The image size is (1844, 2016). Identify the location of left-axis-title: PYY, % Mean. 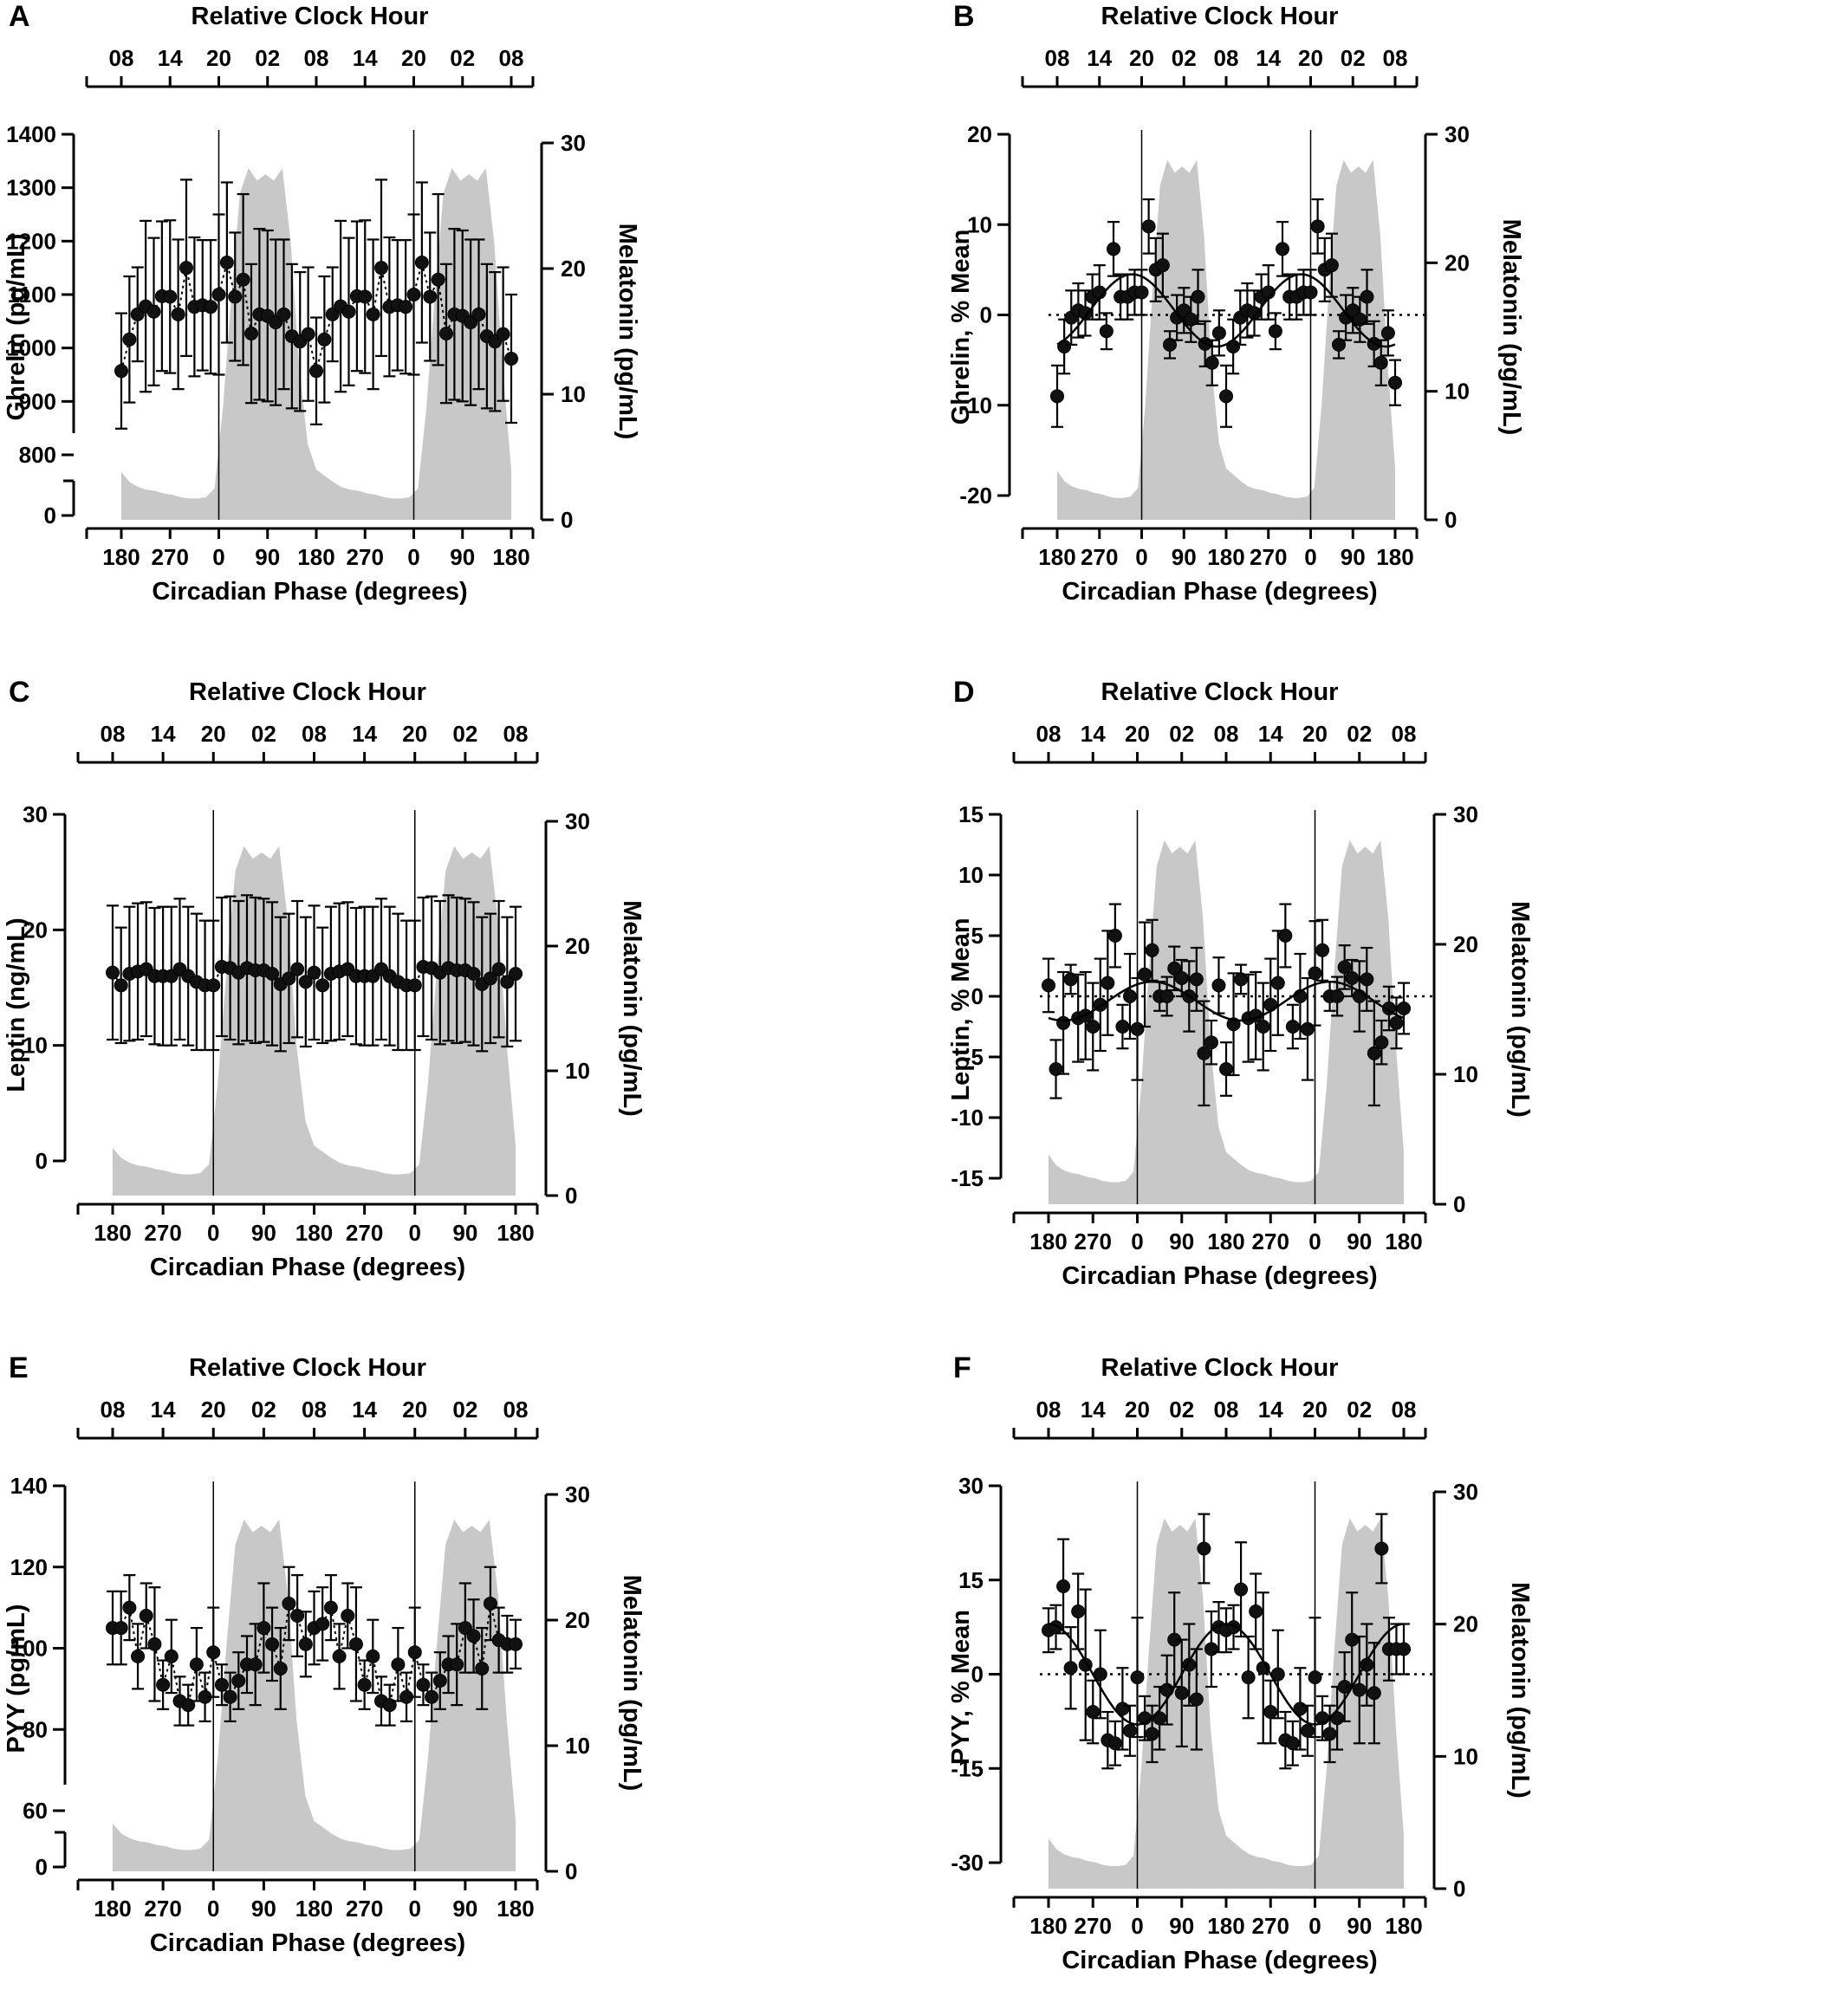
(961, 1687).